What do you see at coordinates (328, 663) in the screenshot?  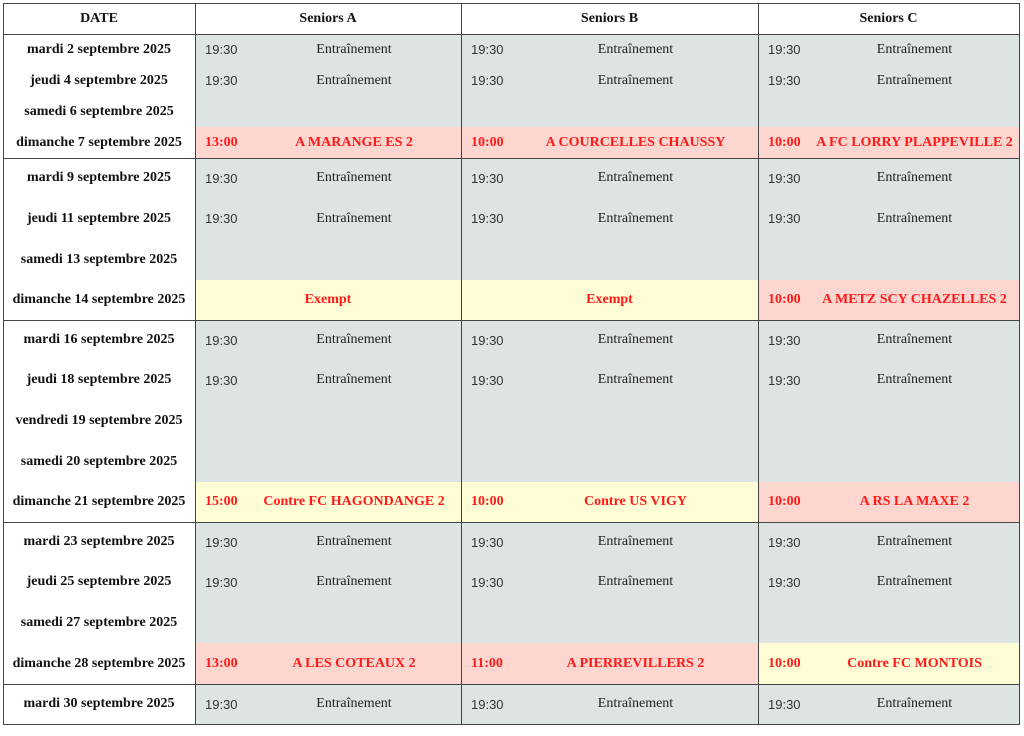 I see `away-match-cell: 13:00 A LES COTEAUX 2` at bounding box center [328, 663].